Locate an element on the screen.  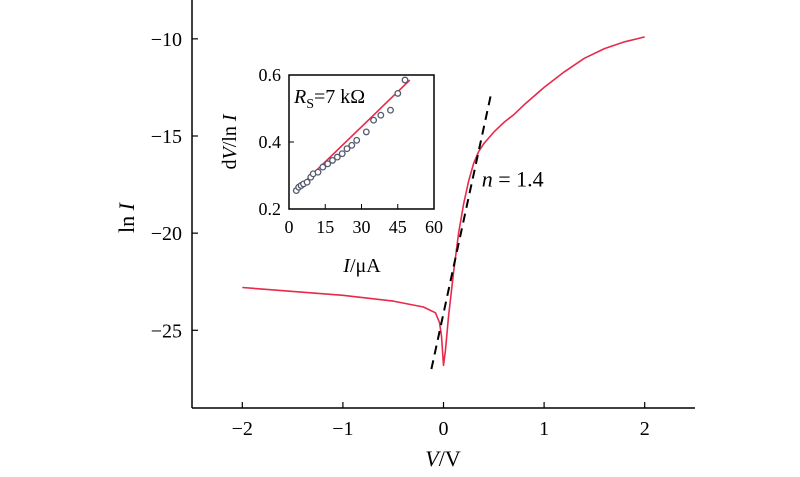
inset-x-tick-label: 45 is located at coordinates (398, 227).